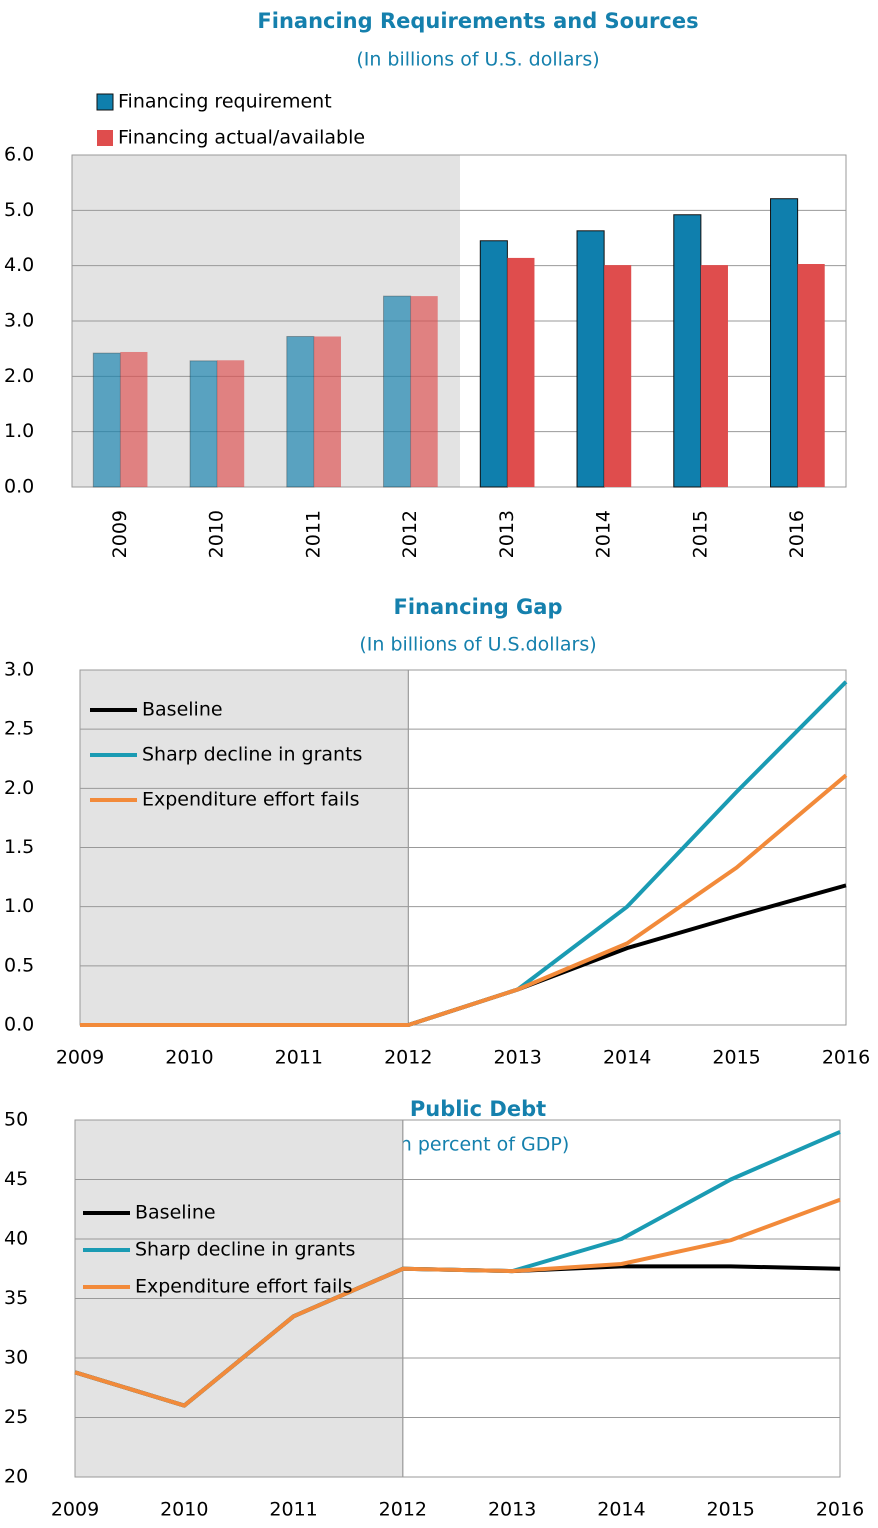 The width and height of the screenshot is (878, 1528). I want to click on chart-title: Financing Requirements and Sources, so click(477, 21).